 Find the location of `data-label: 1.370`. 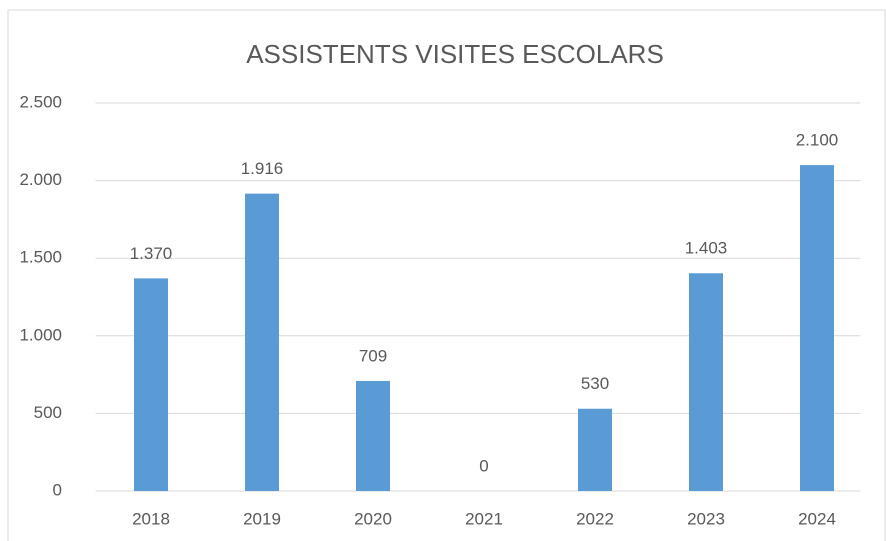

data-label: 1.370 is located at coordinates (151, 253).